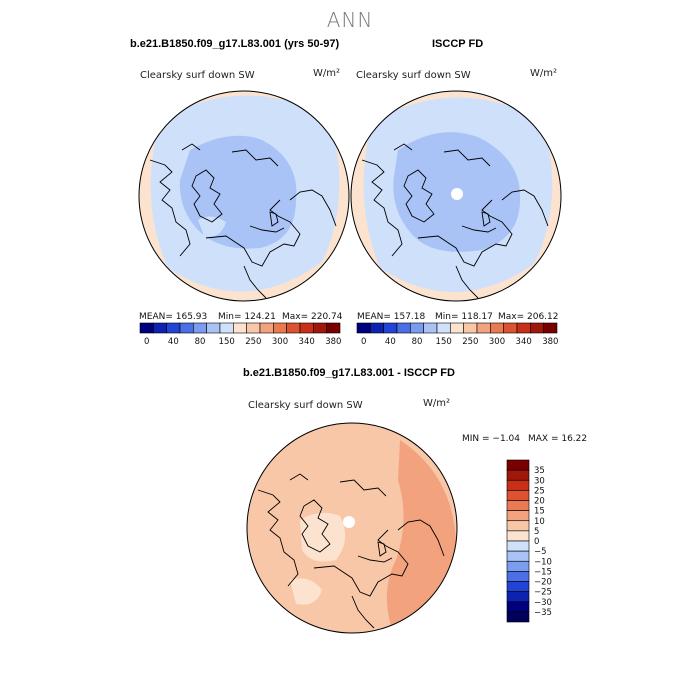  Describe the element at coordinates (327, 73) in the screenshot. I see `panel1-units-label: W/m²` at that location.